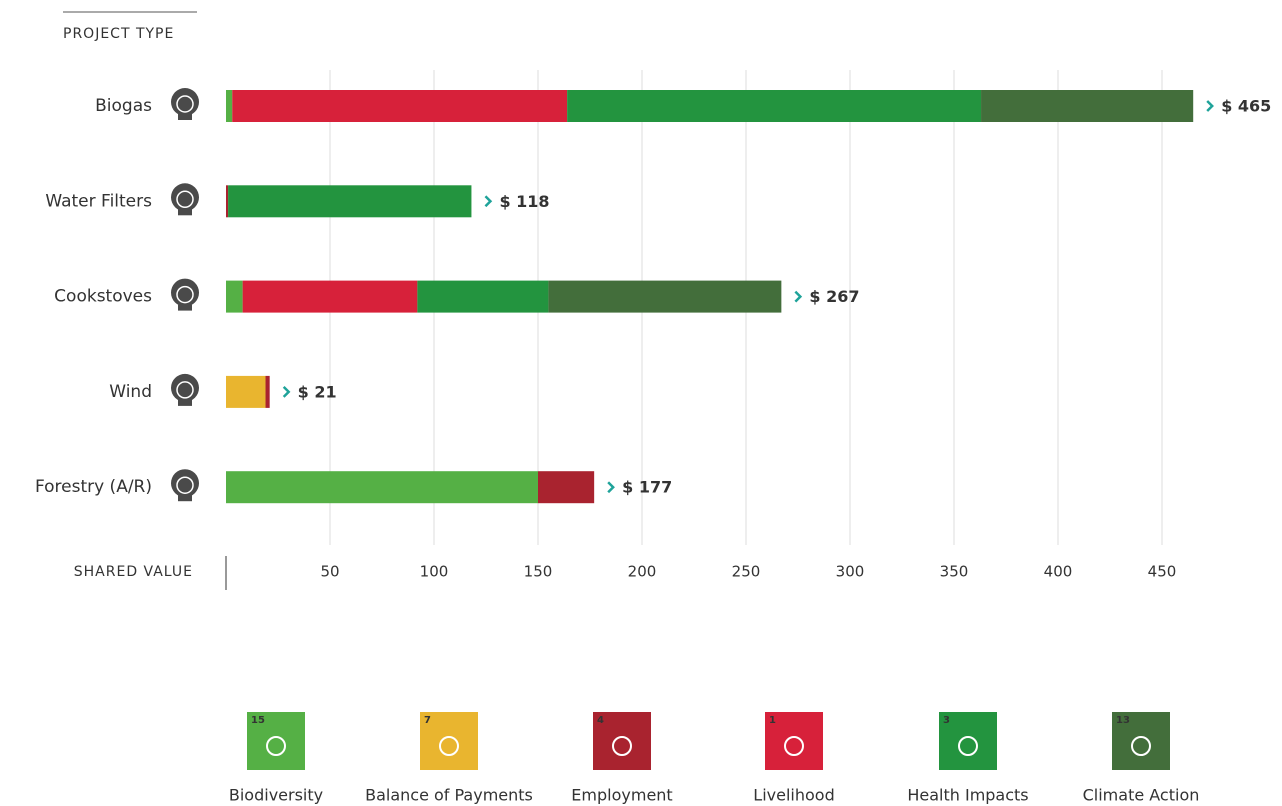 The width and height of the screenshot is (1282, 806). What do you see at coordinates (967, 795) in the screenshot?
I see `legend-label: Health Impacts` at bounding box center [967, 795].